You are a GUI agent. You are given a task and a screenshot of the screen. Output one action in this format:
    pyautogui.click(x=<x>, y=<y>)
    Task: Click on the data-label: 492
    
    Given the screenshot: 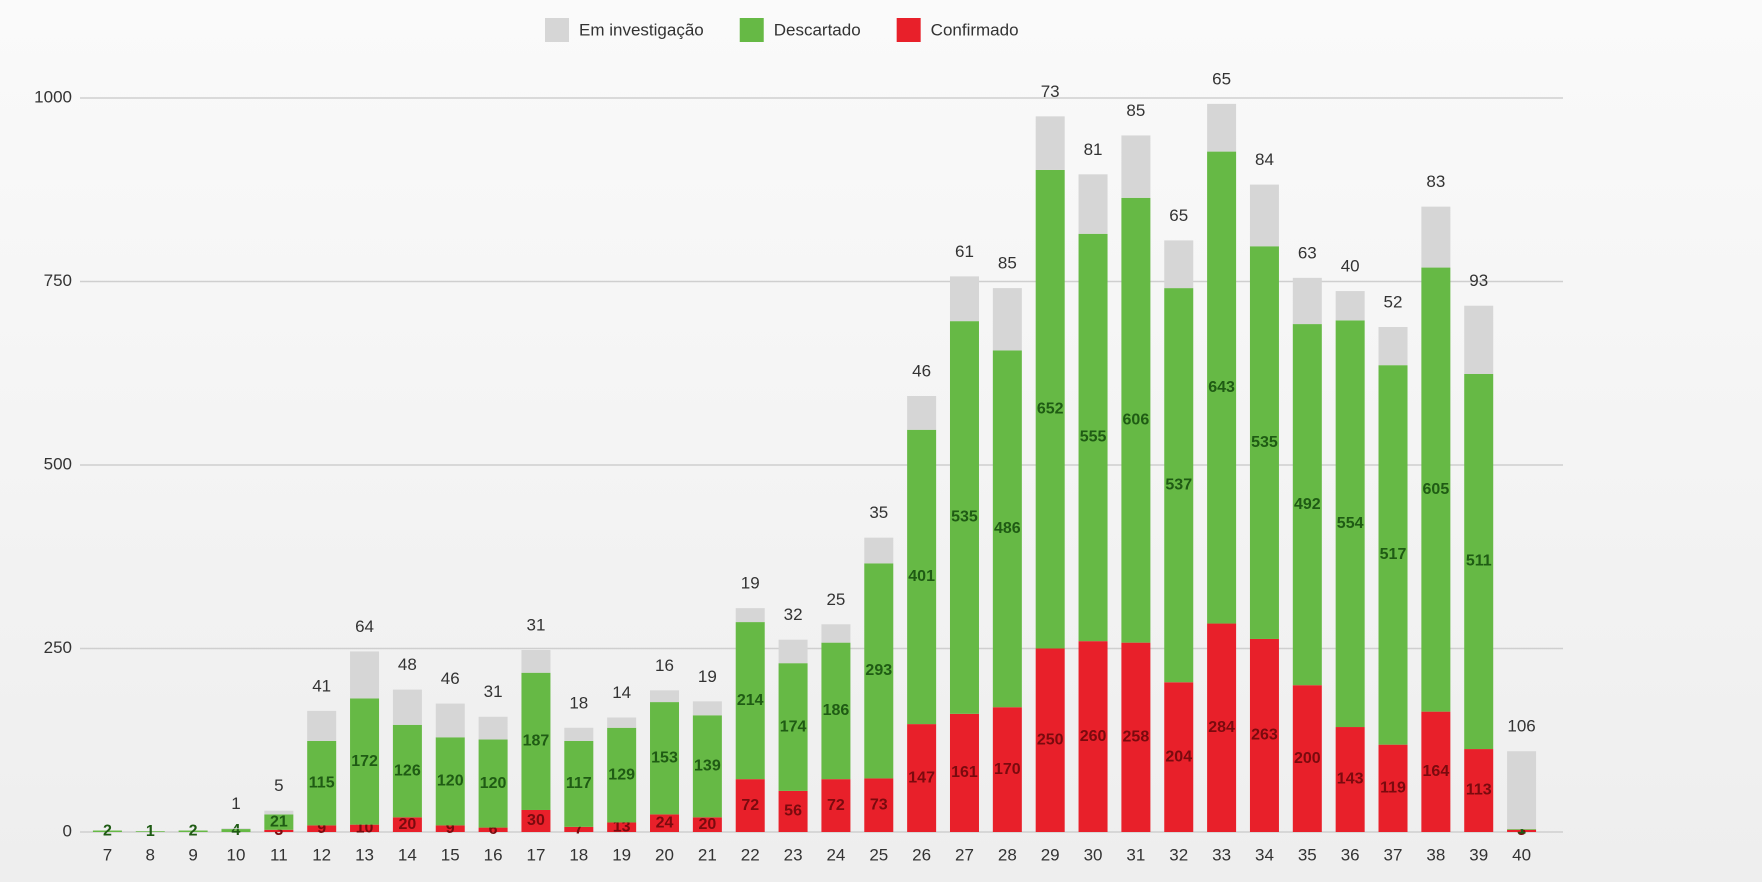 What is the action you would take?
    pyautogui.click(x=1307, y=504)
    